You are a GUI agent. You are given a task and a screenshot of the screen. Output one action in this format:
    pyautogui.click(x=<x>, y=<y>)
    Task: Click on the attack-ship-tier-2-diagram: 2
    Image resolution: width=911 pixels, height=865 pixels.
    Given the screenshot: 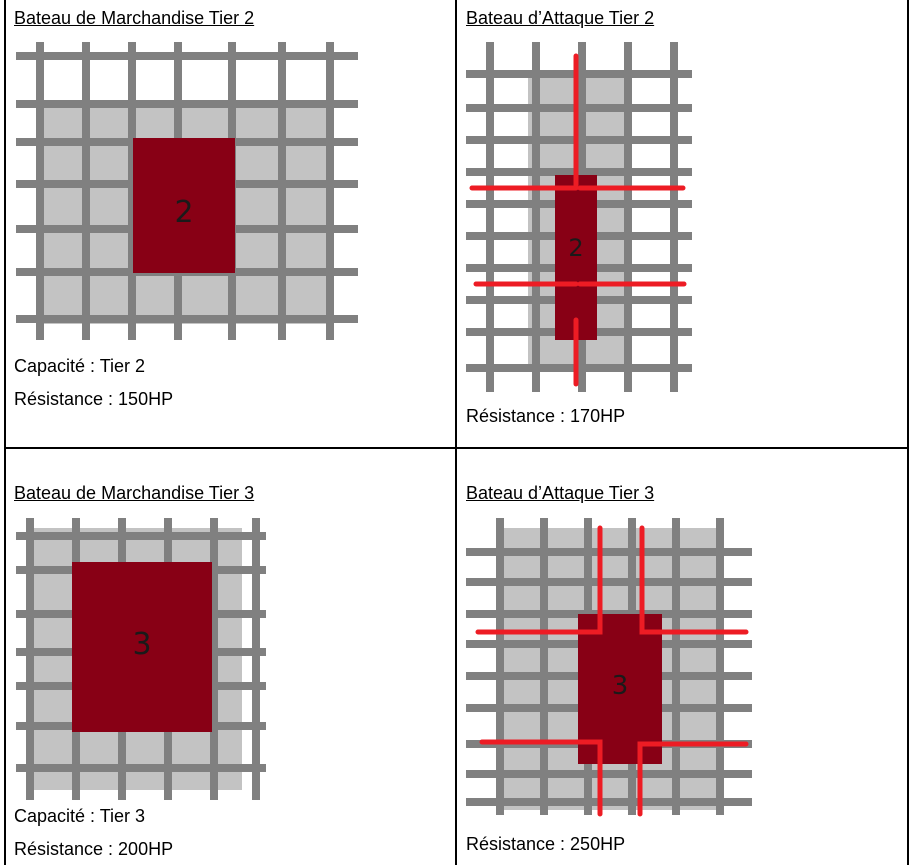 What is the action you would take?
    pyautogui.click(x=579, y=217)
    